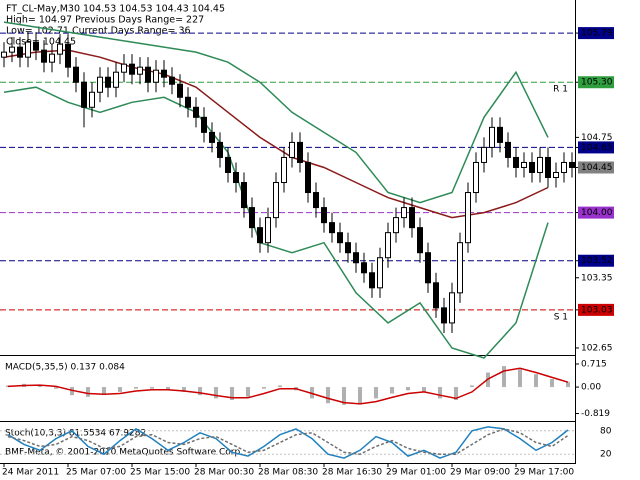  What do you see at coordinates (597, 261) in the screenshot?
I see `y-tick-label: 103.52` at bounding box center [597, 261].